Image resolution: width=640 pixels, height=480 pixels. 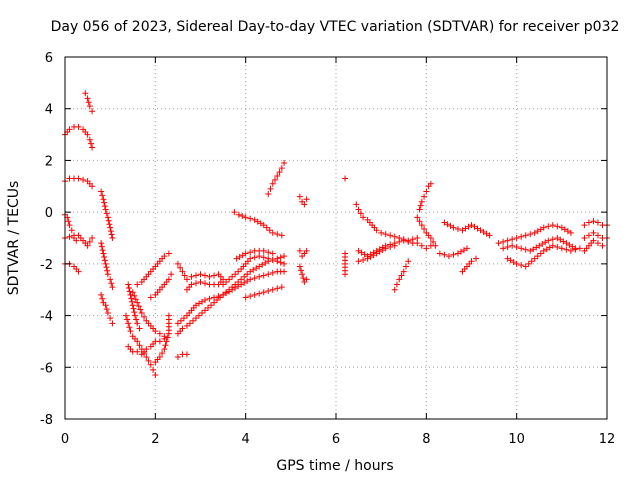 I want to click on x-tick-label: 2, so click(x=155, y=439).